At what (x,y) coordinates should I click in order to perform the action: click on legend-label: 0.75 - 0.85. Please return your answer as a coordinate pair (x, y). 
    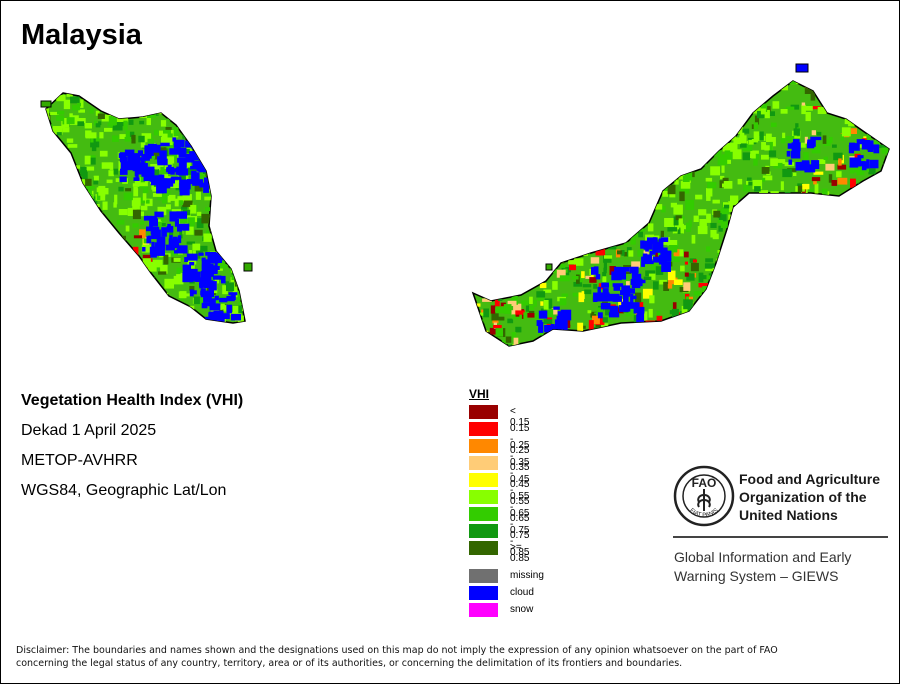
    Looking at the image, I should click on (520, 541).